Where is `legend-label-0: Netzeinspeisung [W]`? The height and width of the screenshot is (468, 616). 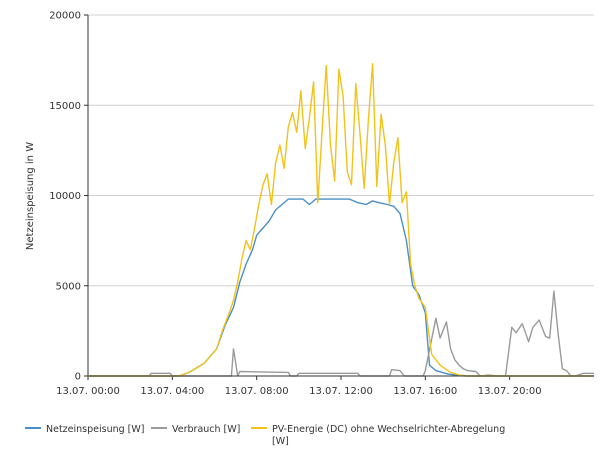 legend-label-0: Netzeinspeisung [W] is located at coordinates (95, 429).